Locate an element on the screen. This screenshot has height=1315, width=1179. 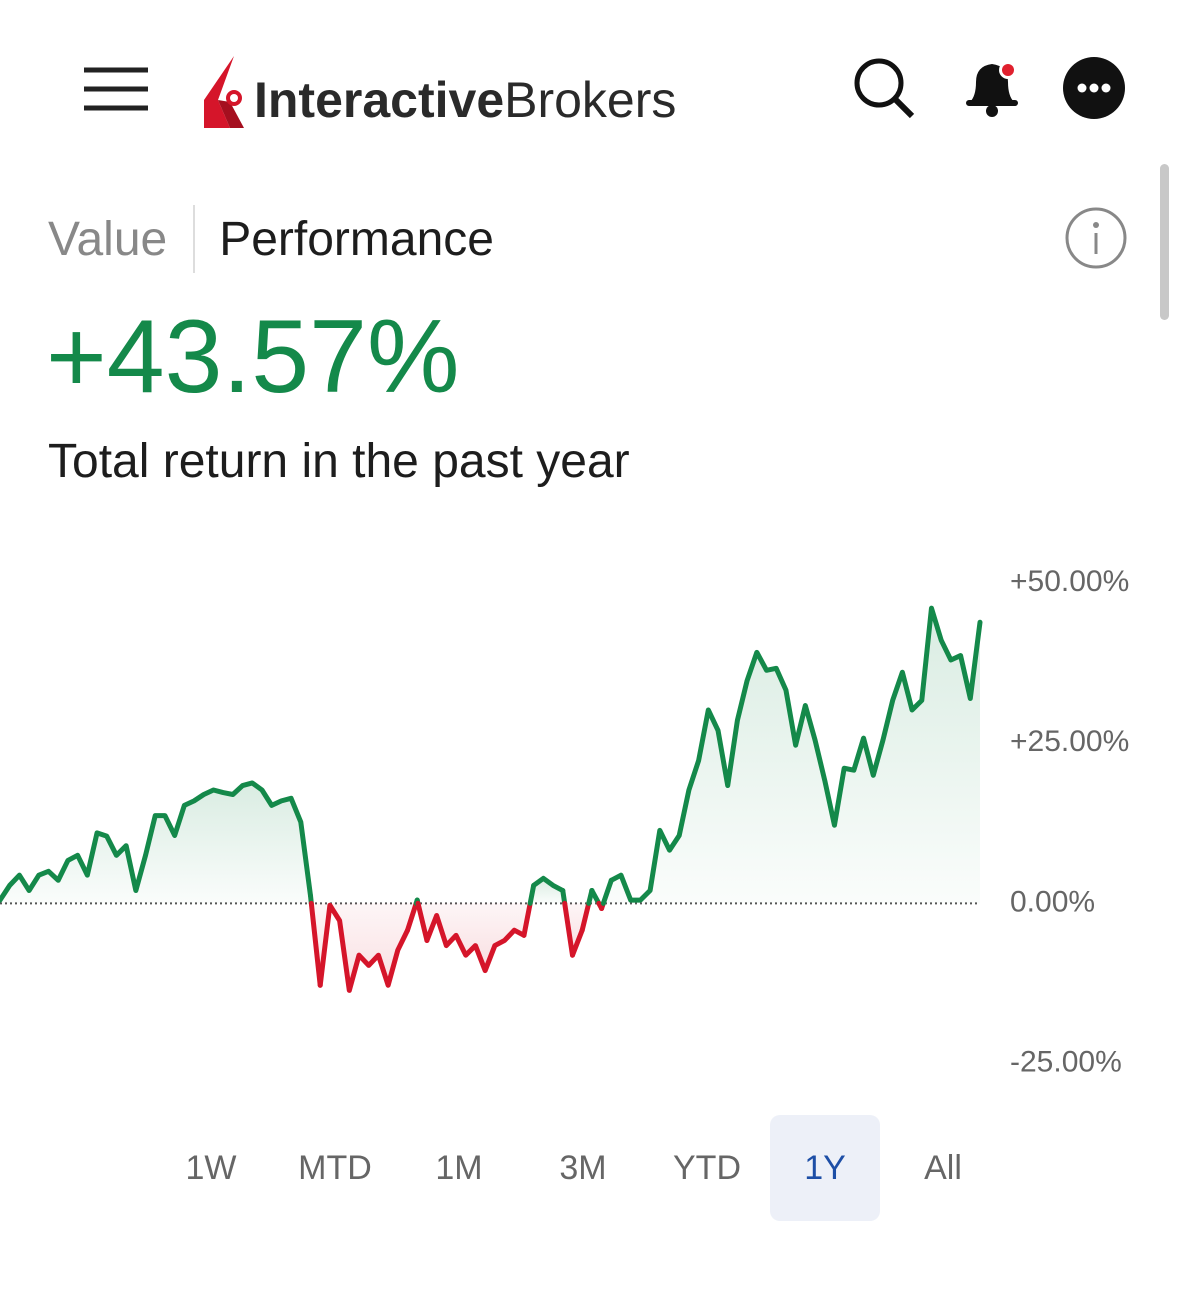
notifications-button is located at coordinates (992, 88).